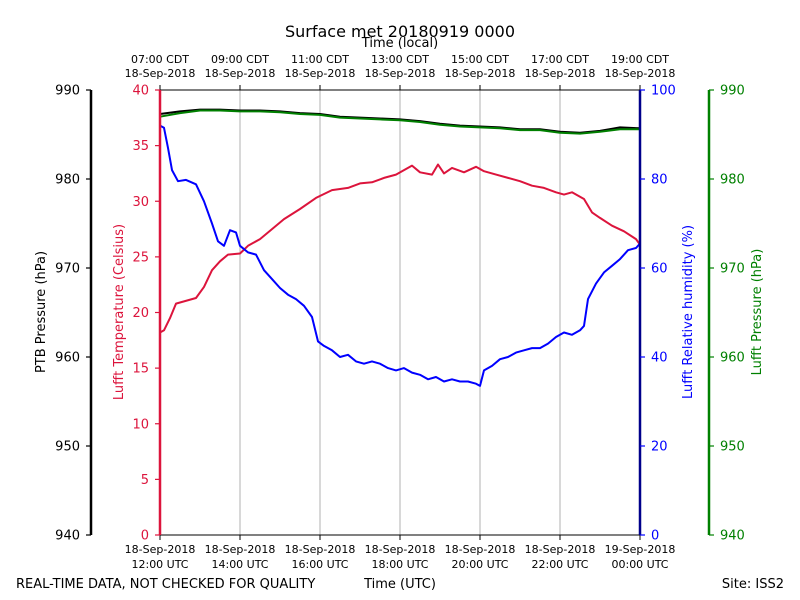 The width and height of the screenshot is (800, 600). I want to click on ptb_pressure-tick-label: 990, so click(67, 91).